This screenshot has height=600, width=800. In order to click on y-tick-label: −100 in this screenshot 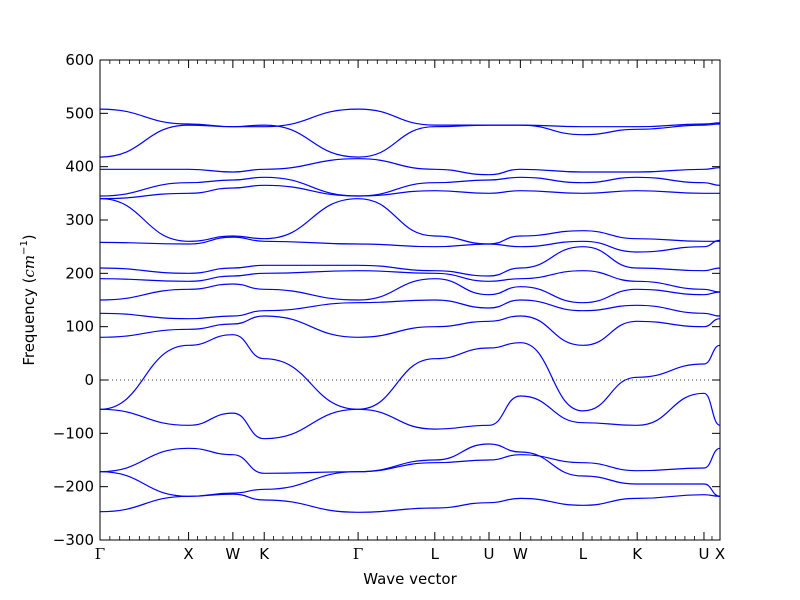, I will do `click(73, 433)`.